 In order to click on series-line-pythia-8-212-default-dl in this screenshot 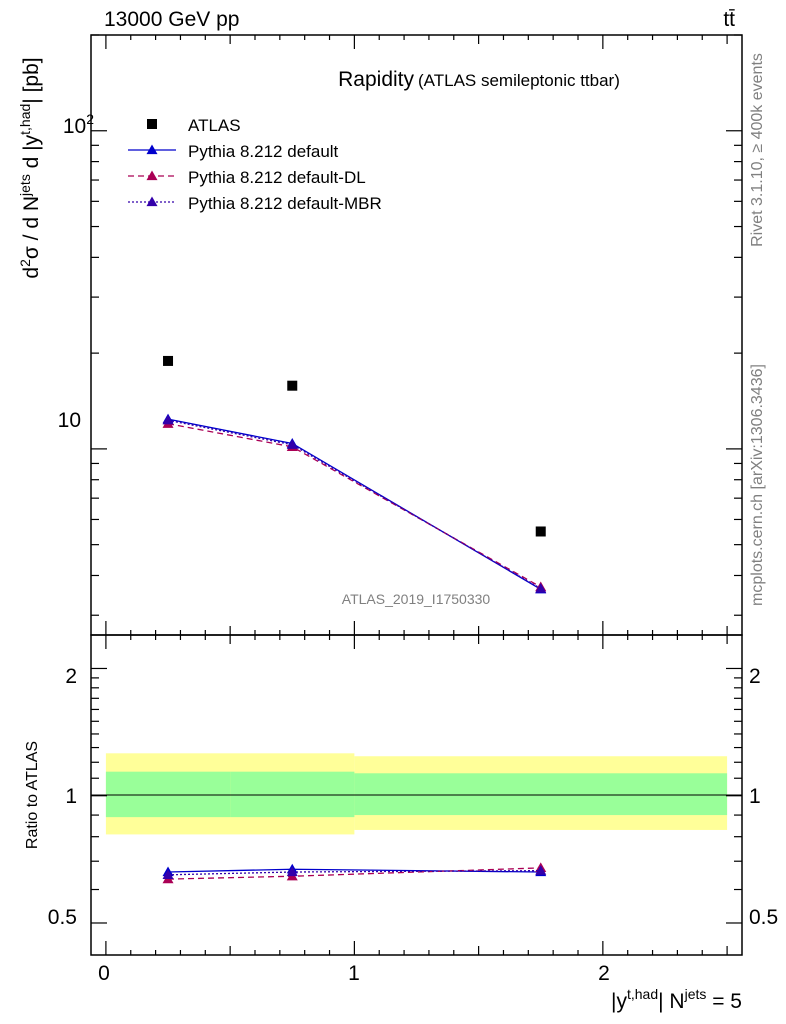, I will do `click(354, 505)`.